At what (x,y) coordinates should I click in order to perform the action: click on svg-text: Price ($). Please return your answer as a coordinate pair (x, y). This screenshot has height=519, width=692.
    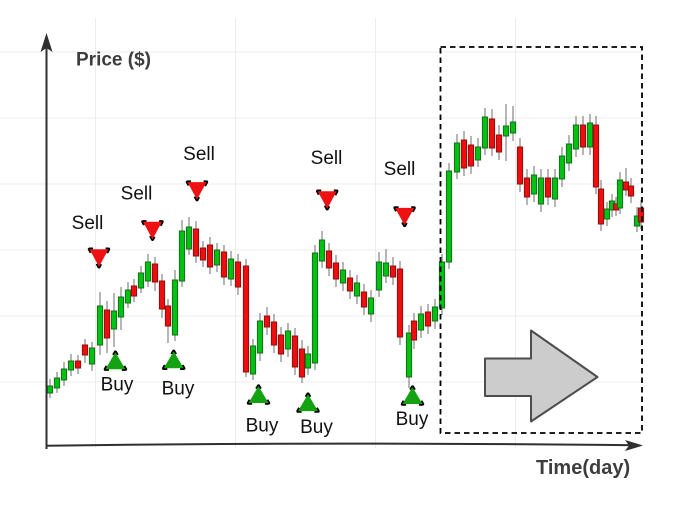
    Looking at the image, I should click on (113, 60).